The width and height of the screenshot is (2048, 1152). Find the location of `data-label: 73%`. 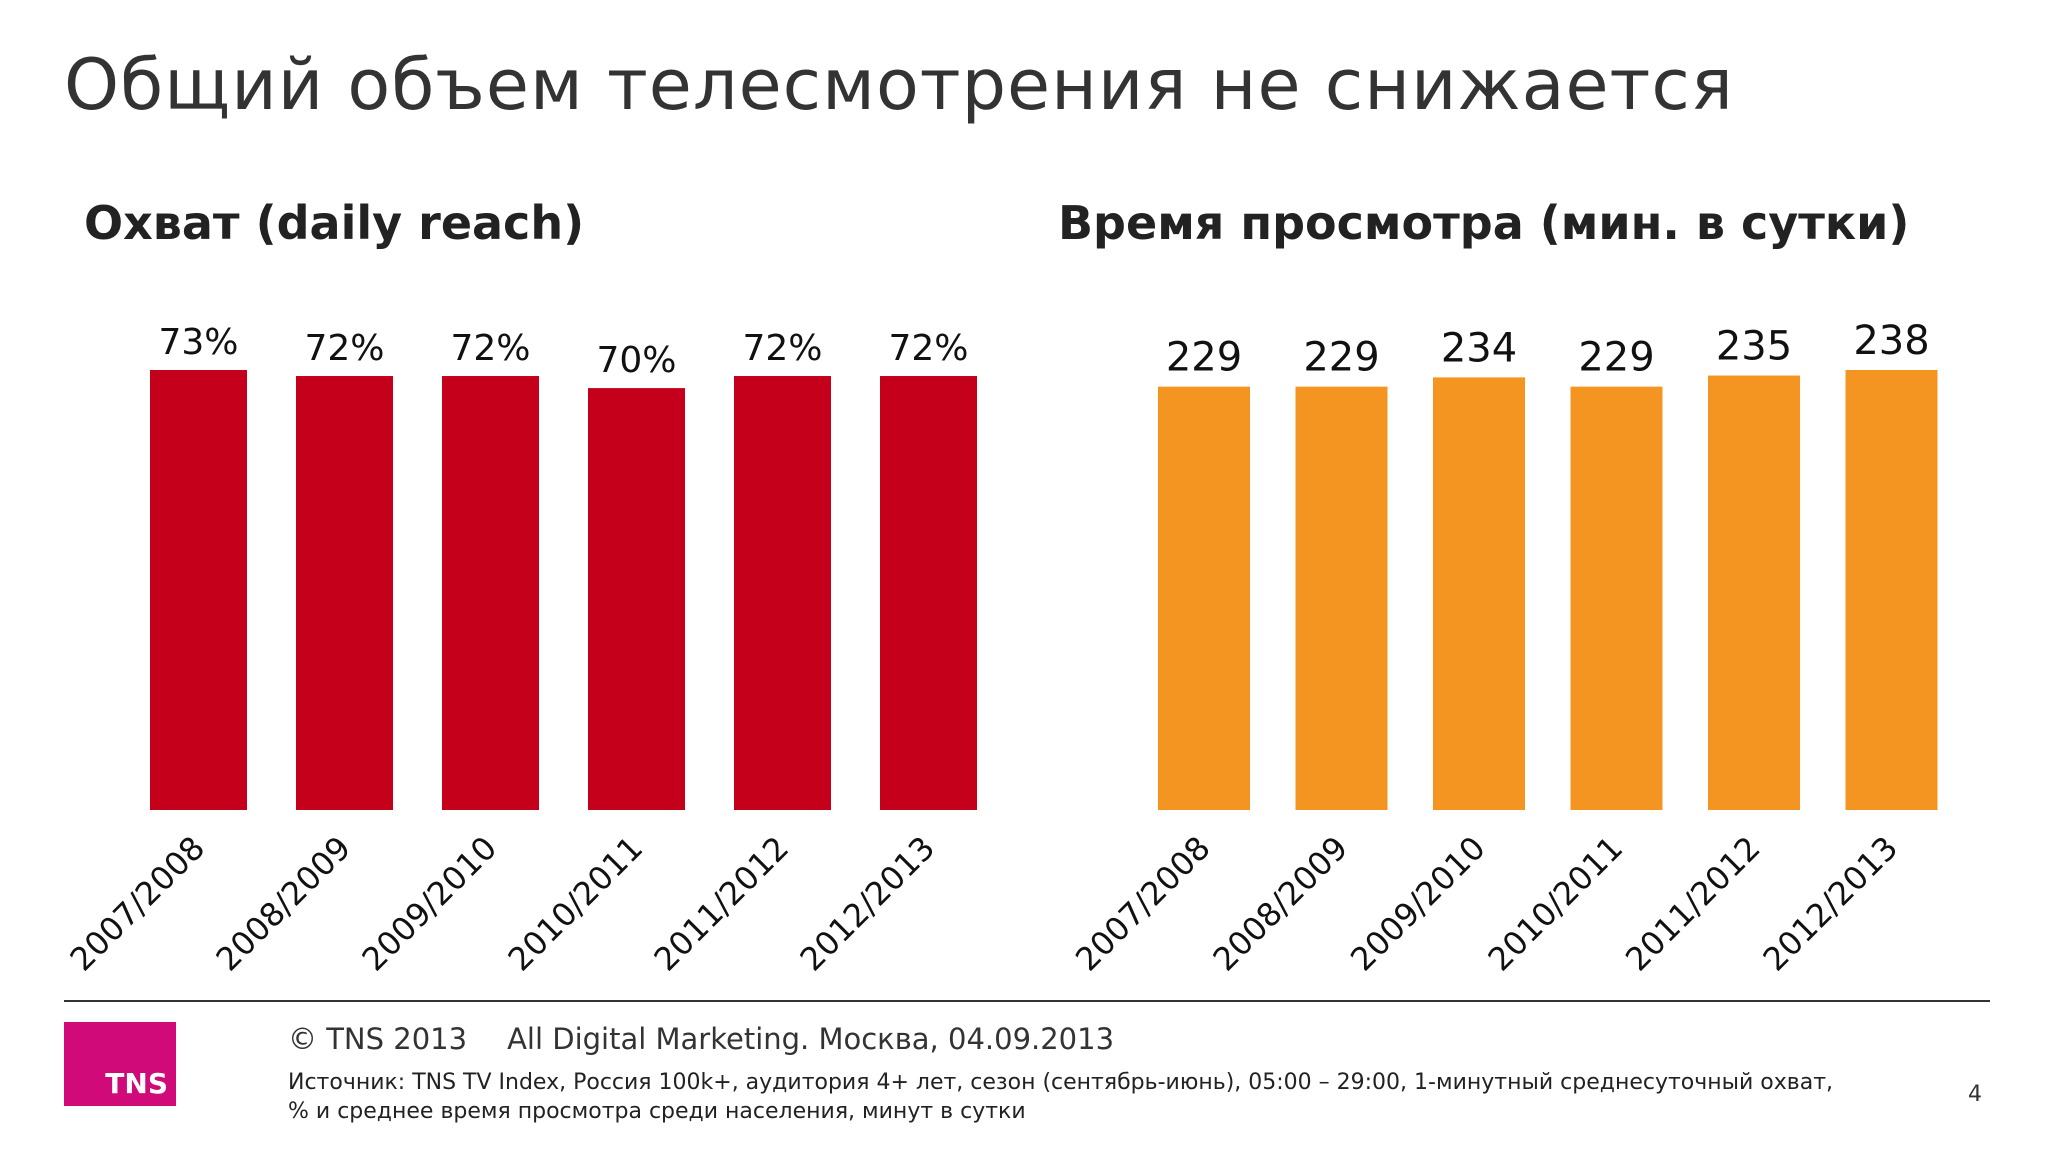

data-label: 73% is located at coordinates (198, 342).